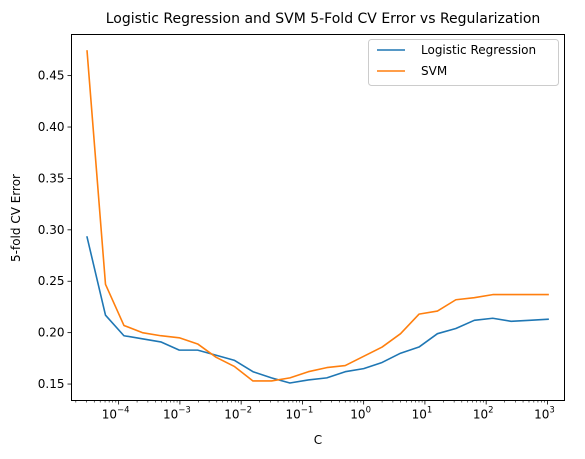 The image size is (585, 459). I want to click on y-axis: 0.15 0.20 0.25 0.30 0.35 0.40 0.45, so click(55, 230).